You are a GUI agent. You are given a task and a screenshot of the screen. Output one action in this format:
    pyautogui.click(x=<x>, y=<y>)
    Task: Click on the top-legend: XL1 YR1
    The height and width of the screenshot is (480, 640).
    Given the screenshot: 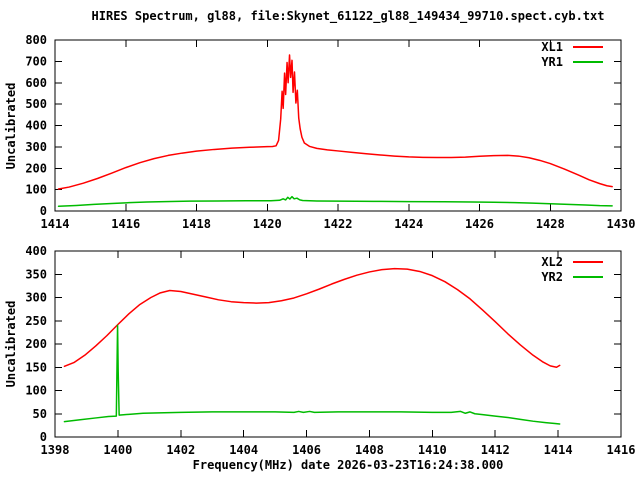 What is the action you would take?
    pyautogui.click(x=563, y=54)
    